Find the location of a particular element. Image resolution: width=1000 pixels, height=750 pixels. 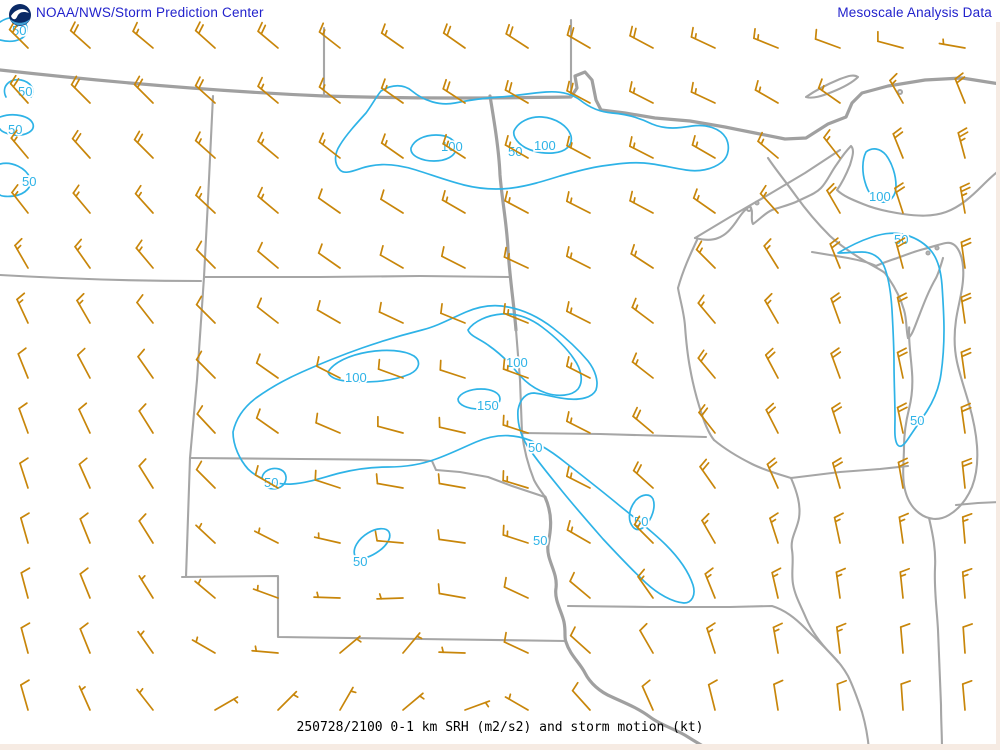

contour-label: 150 is located at coordinates (488, 405).